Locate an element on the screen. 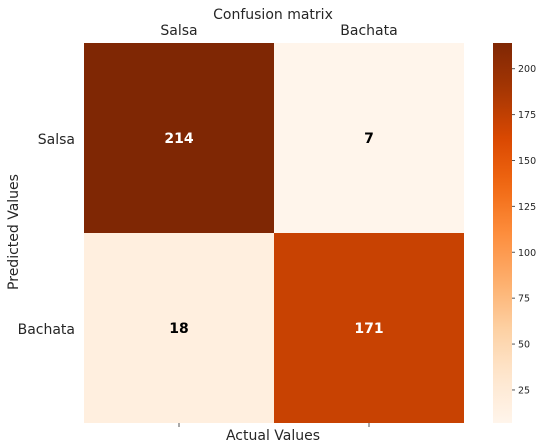 The width and height of the screenshot is (541, 448). colorbar-tick-label: 75 is located at coordinates (524, 299).